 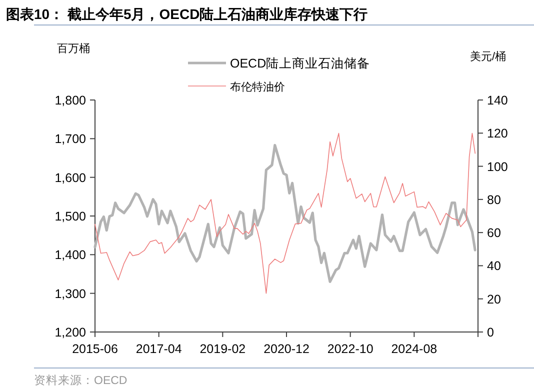 I want to click on y2-tick-label: 0, so click(x=490, y=333).